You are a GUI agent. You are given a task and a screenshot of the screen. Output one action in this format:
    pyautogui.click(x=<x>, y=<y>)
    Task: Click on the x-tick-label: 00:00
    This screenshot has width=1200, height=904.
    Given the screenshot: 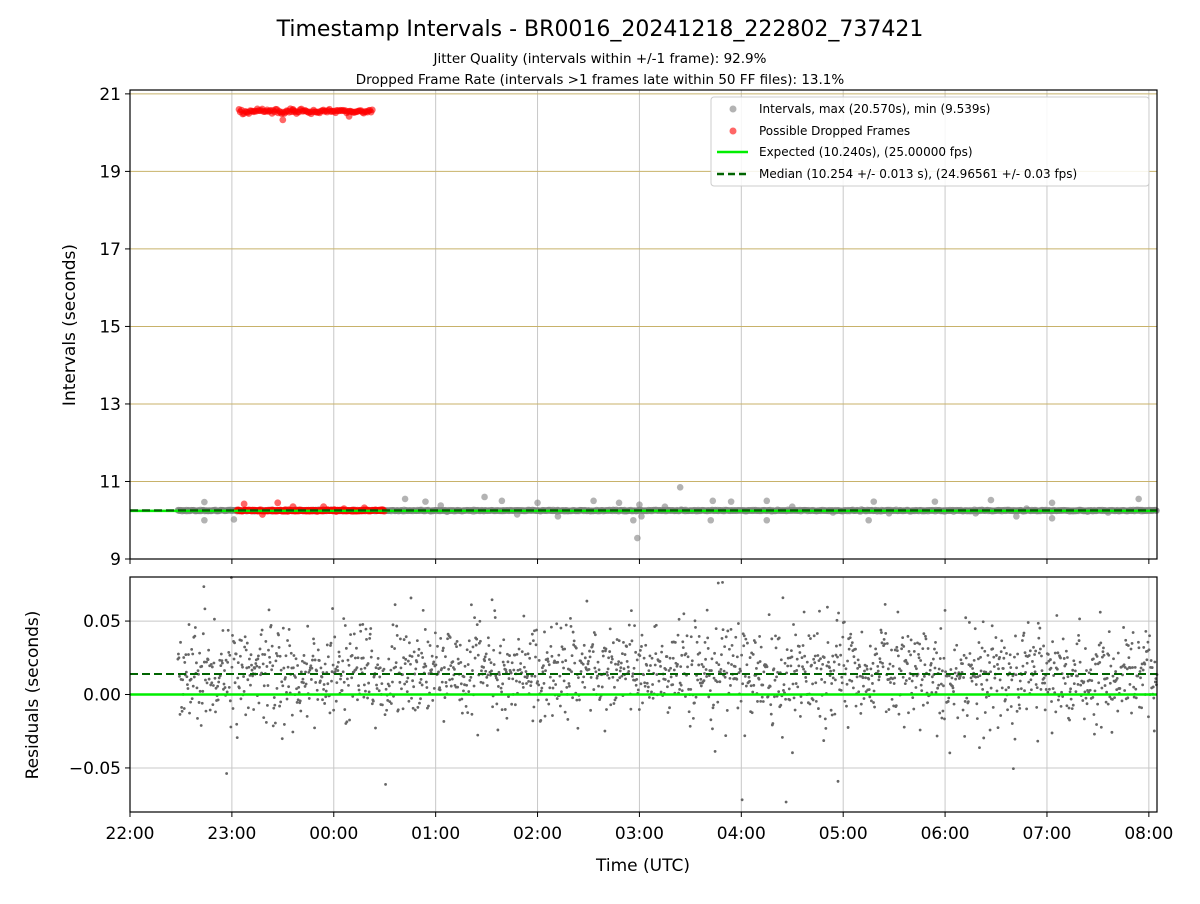 What is the action you would take?
    pyautogui.click(x=333, y=834)
    